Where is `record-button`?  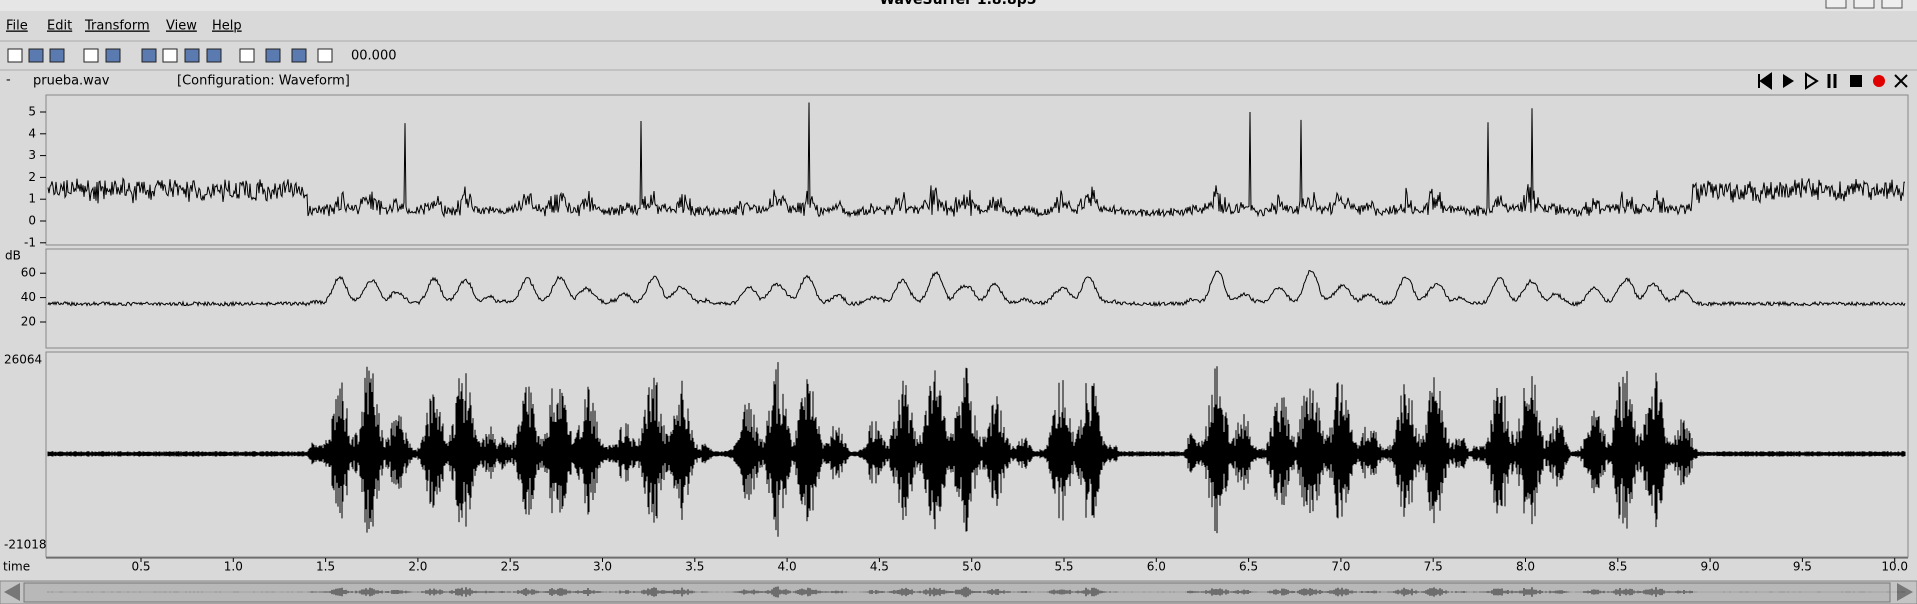
record-button is located at coordinates (1879, 81).